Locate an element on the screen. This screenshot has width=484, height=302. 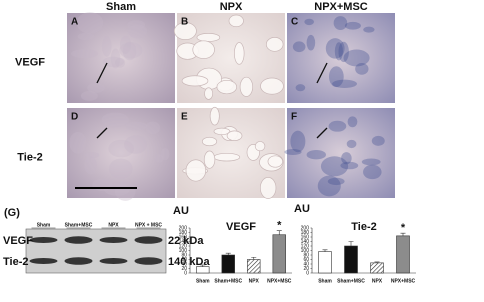
chart-title: VEGF is located at coordinates (241, 227).